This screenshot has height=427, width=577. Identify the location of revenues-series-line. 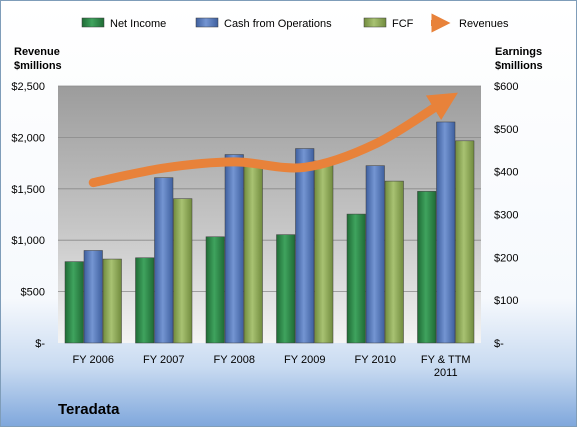
(273, 140).